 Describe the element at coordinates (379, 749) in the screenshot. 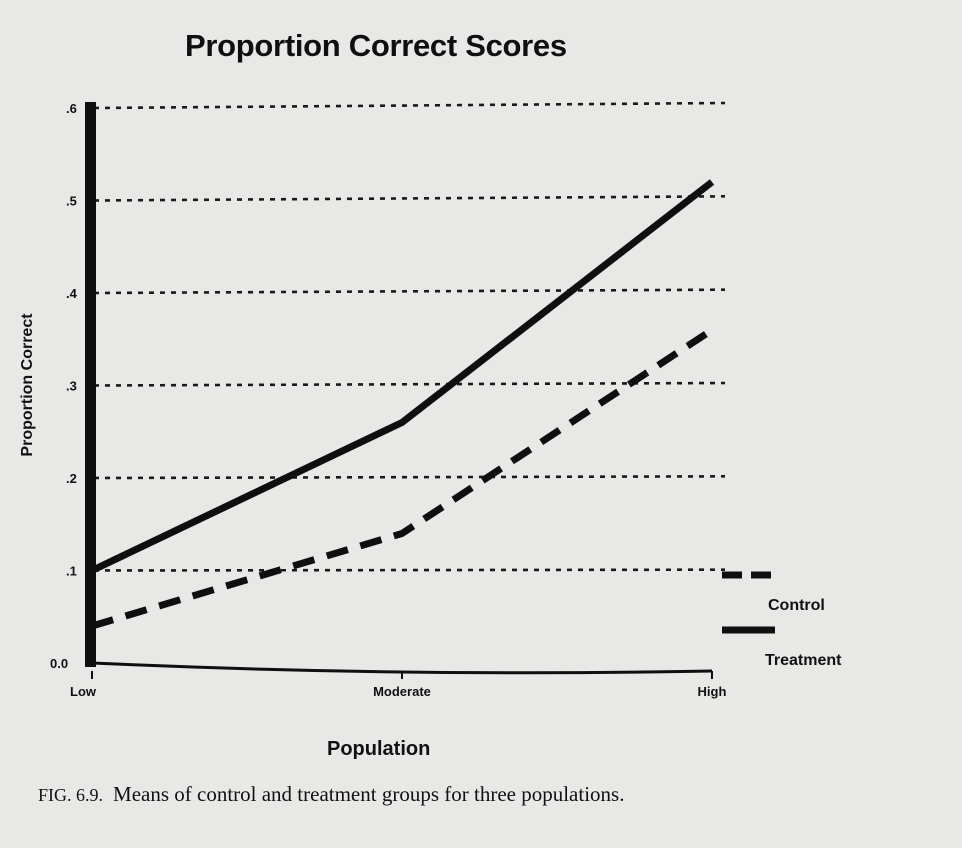

I see `x-axis-label: Population` at that location.